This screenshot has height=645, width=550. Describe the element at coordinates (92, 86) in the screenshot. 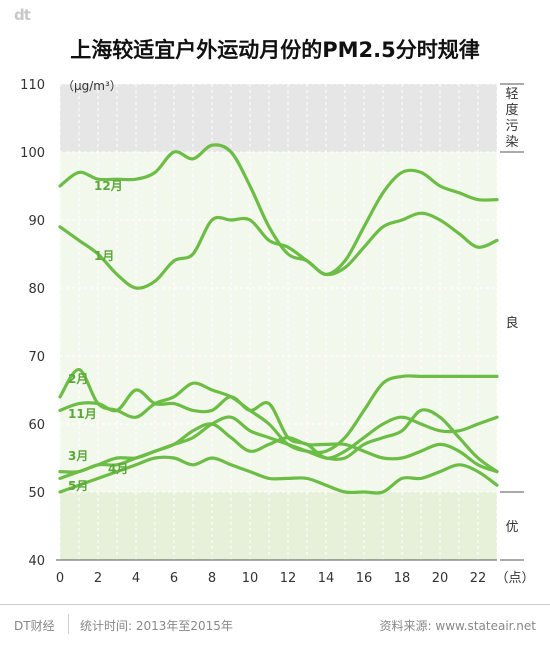

I see `y-axis-unit: （μg/m³）` at that location.